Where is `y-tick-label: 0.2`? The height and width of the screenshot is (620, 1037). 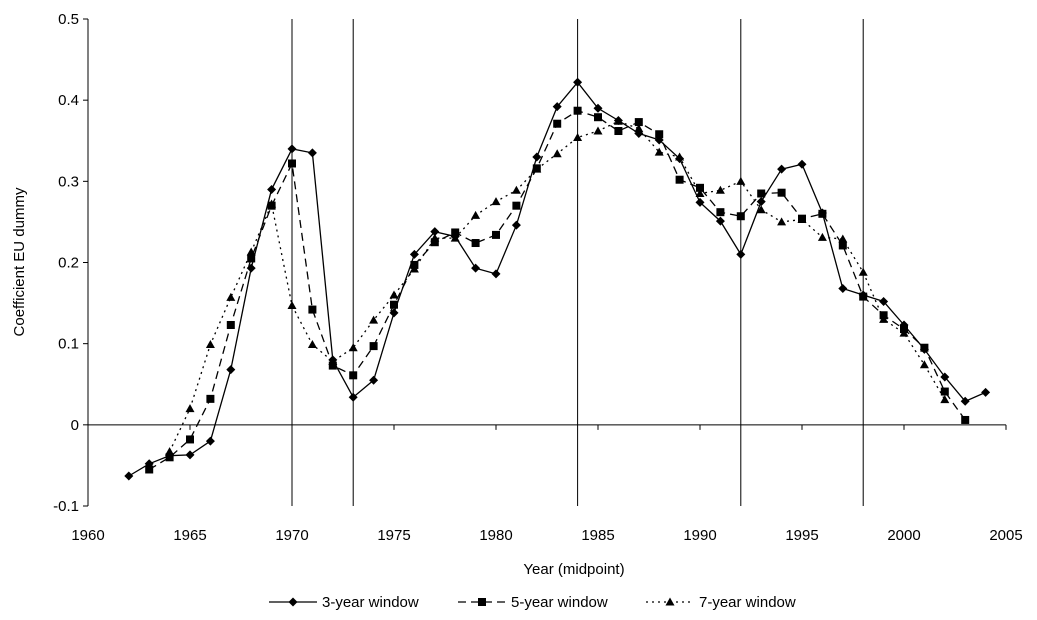
y-tick-label: 0.2 is located at coordinates (68, 263).